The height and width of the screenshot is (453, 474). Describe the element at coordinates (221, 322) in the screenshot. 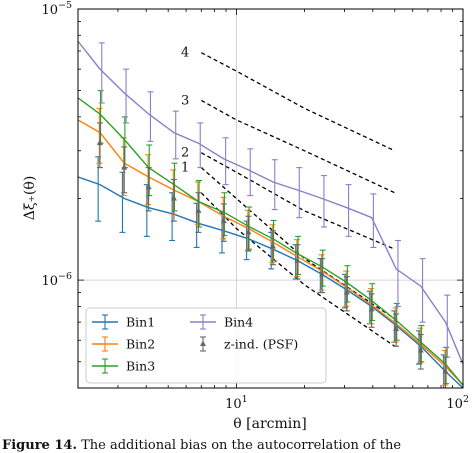

I see `legend-item-bin4: Bin4` at that location.